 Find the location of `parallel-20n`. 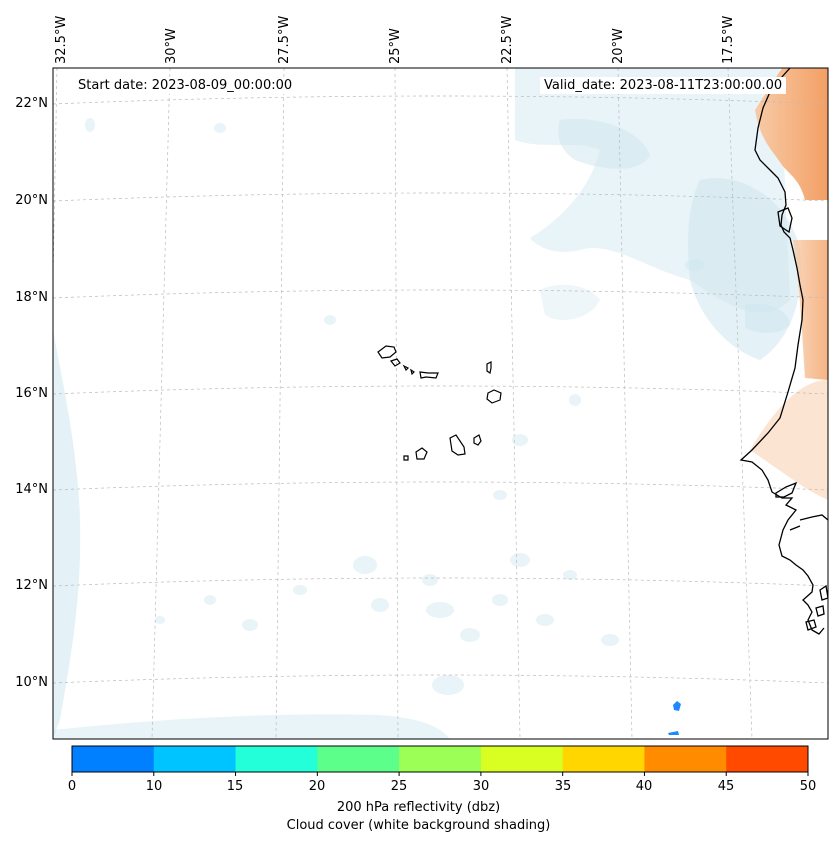

parallel-20n is located at coordinates (440, 197).